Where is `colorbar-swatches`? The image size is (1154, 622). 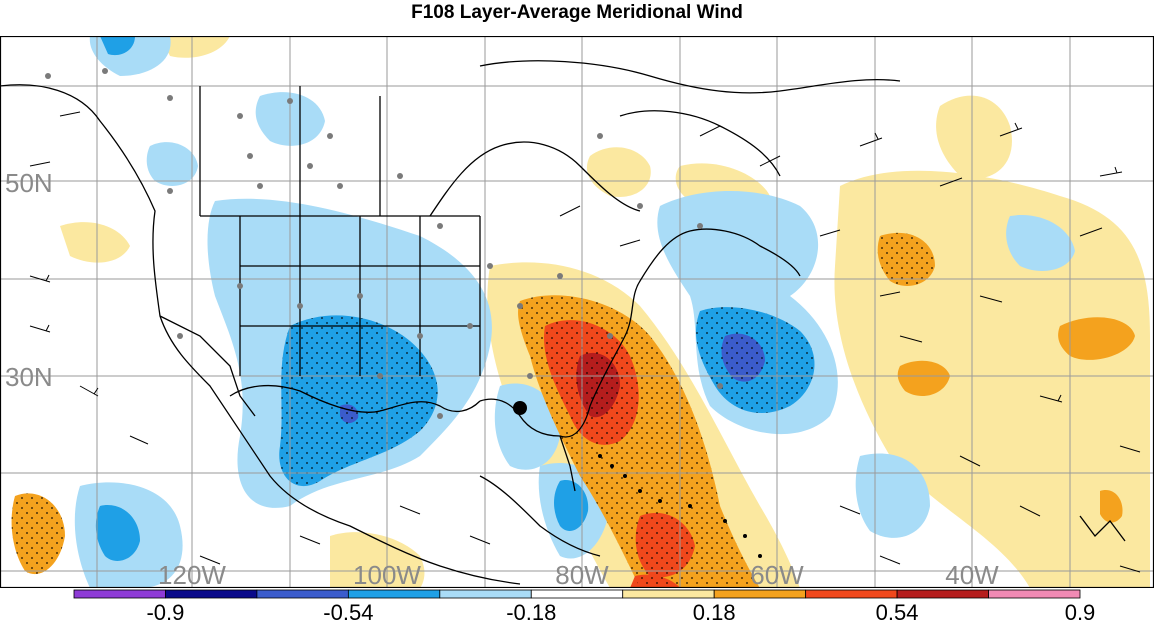 colorbar-swatches is located at coordinates (577, 594).